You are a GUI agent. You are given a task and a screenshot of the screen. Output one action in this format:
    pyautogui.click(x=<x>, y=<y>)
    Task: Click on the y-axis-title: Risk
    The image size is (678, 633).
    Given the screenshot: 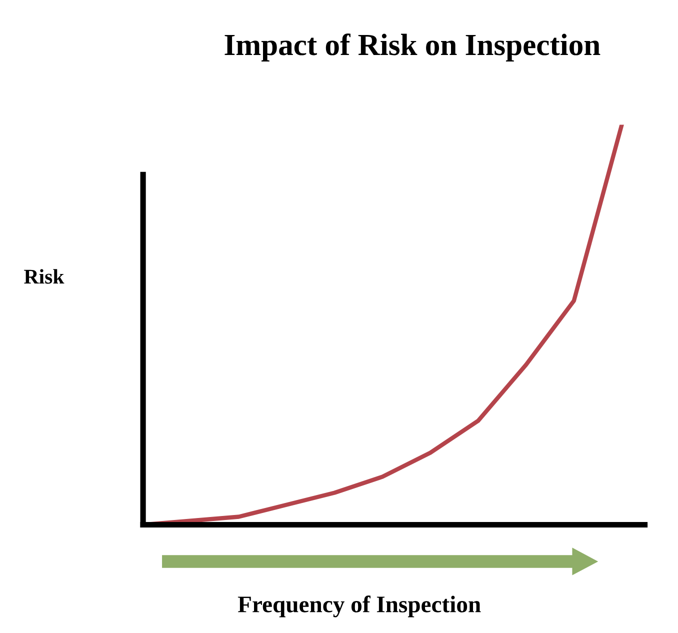 What is the action you would take?
    pyautogui.click(x=44, y=276)
    